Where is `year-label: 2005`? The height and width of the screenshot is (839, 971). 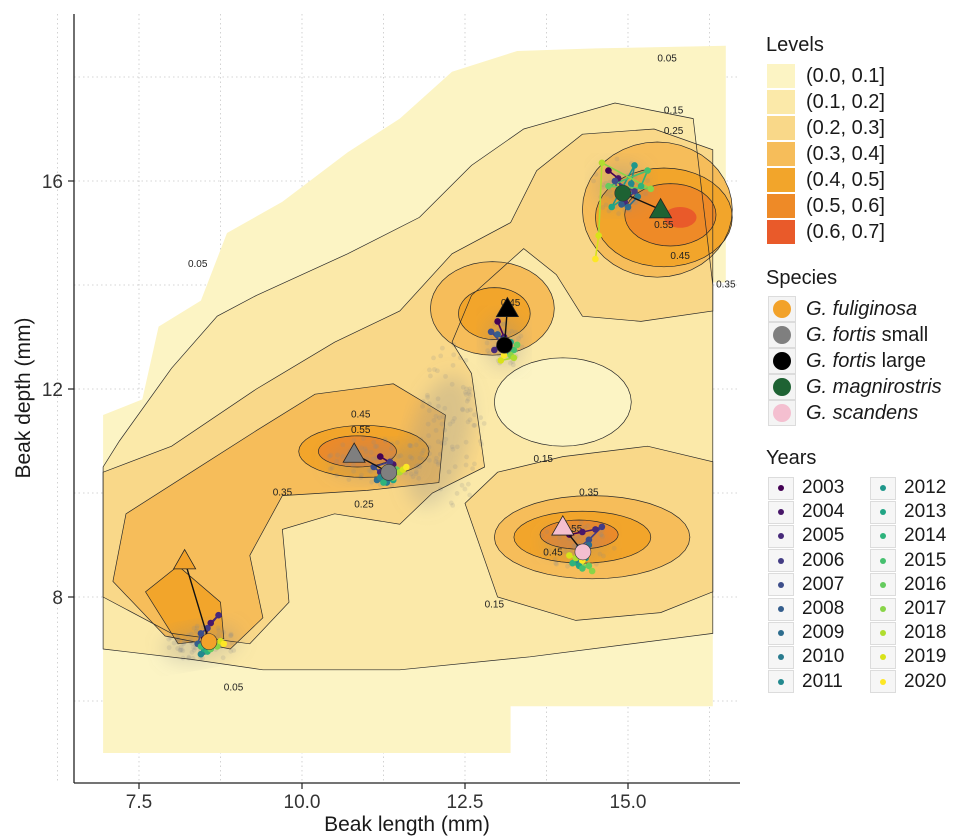 year-label: 2005 is located at coordinates (823, 536).